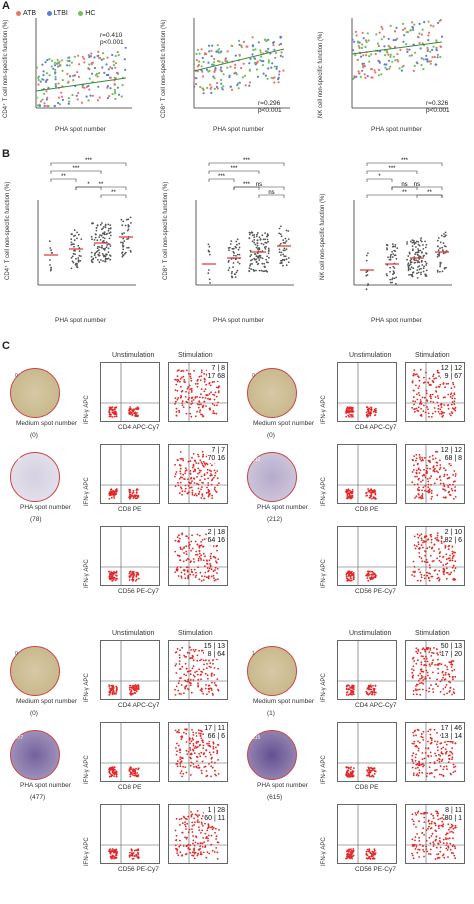 Image resolution: width=474 pixels, height=904 pixels. I want to click on facs-unstim-nk, so click(130, 834).